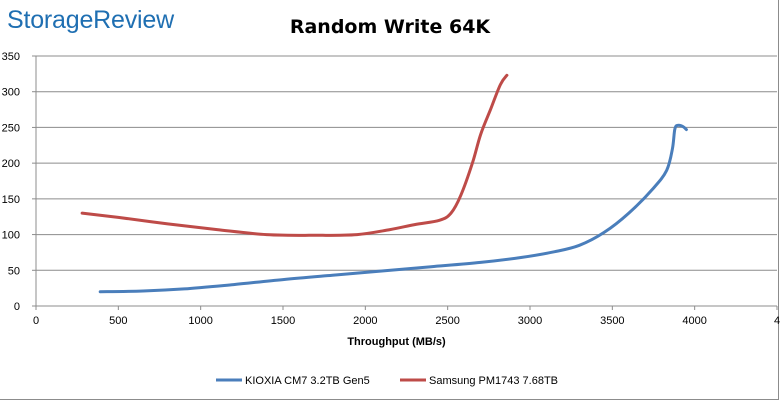  What do you see at coordinates (493, 381) in the screenshot?
I see `legend-label-2: Samsung PM1743 7.68TB` at bounding box center [493, 381].